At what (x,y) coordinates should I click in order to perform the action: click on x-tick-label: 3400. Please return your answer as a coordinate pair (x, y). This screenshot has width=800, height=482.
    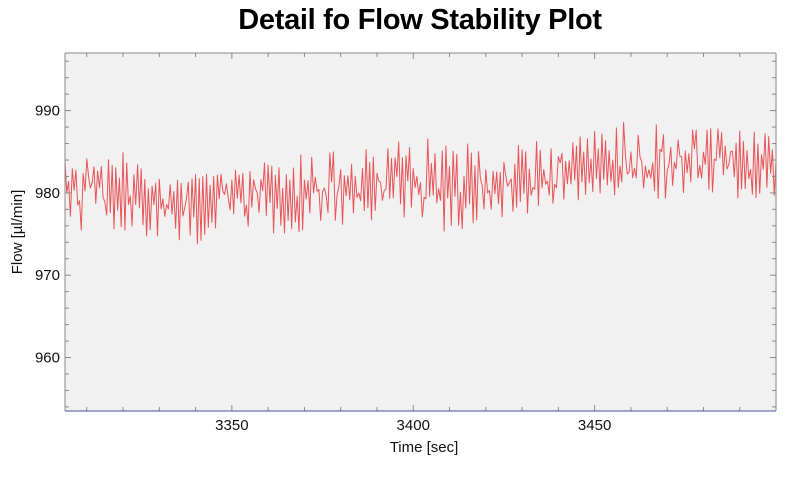
    Looking at the image, I should click on (413, 425).